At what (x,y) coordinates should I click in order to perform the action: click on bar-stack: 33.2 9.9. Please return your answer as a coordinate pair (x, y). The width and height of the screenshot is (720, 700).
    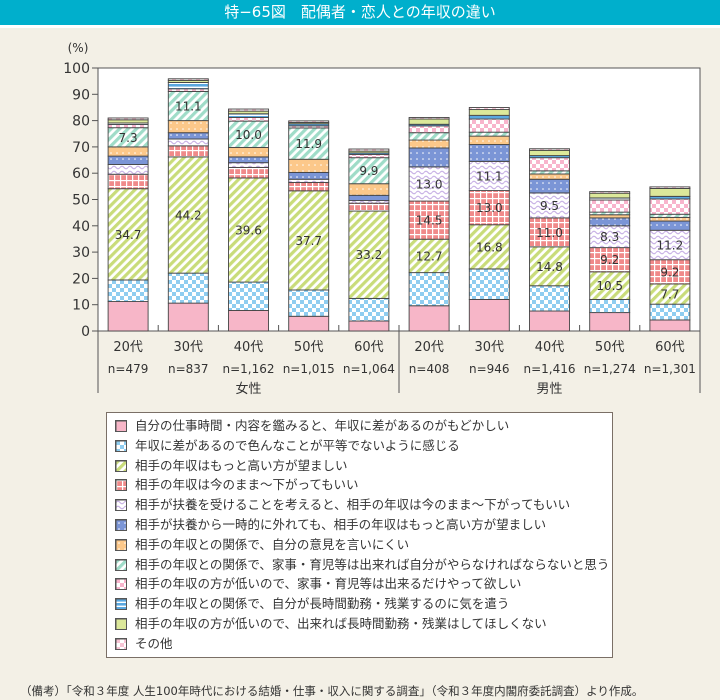
    Looking at the image, I should click on (369, 240).